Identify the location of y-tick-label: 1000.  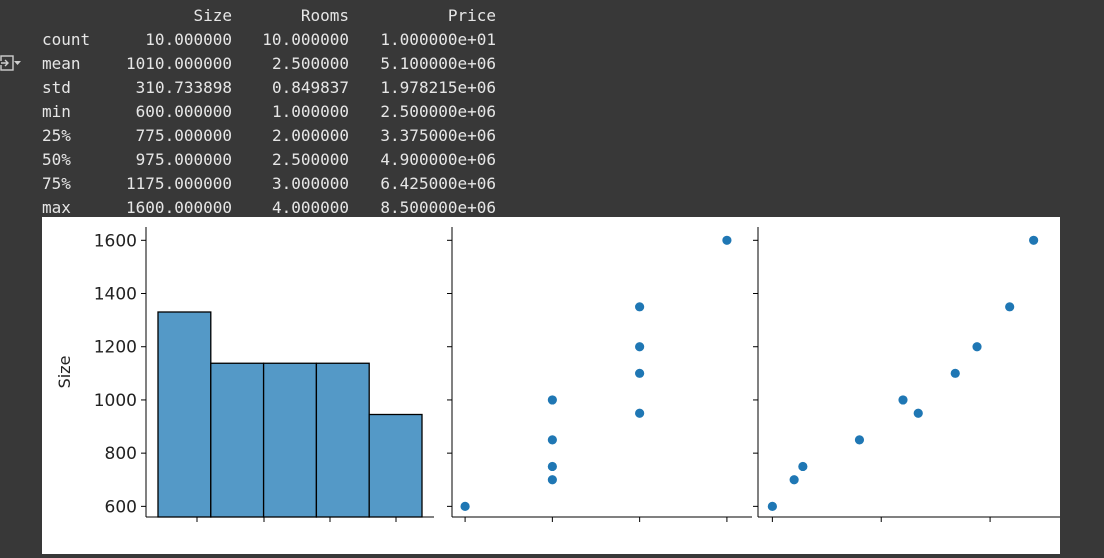
(115, 401).